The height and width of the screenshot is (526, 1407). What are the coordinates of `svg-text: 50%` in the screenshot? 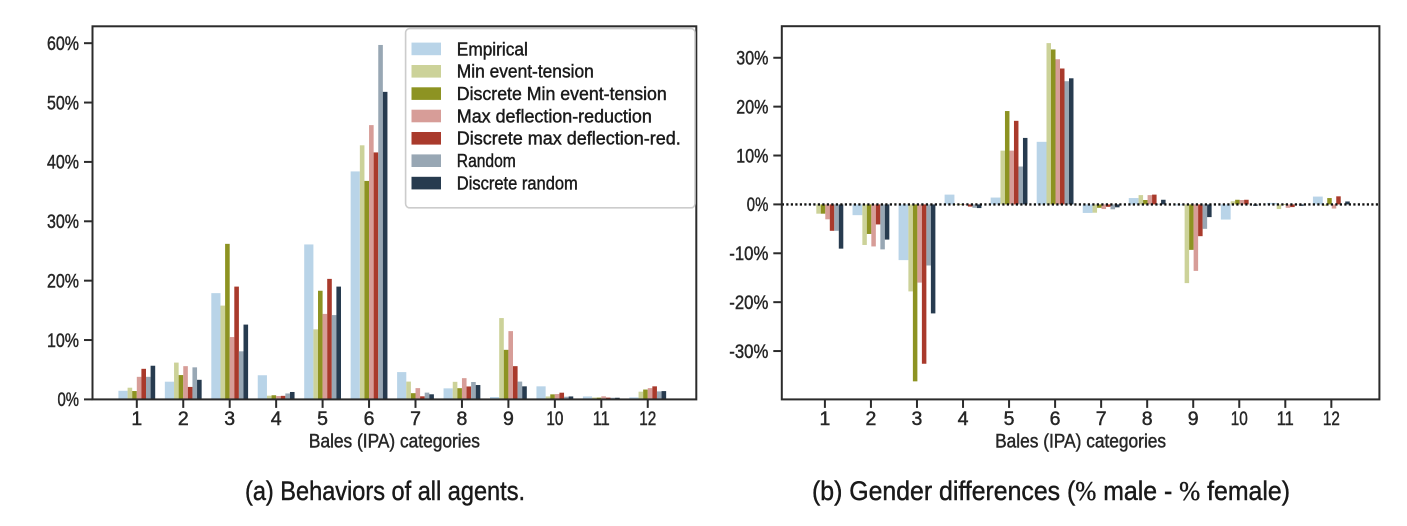 It's located at (63, 103).